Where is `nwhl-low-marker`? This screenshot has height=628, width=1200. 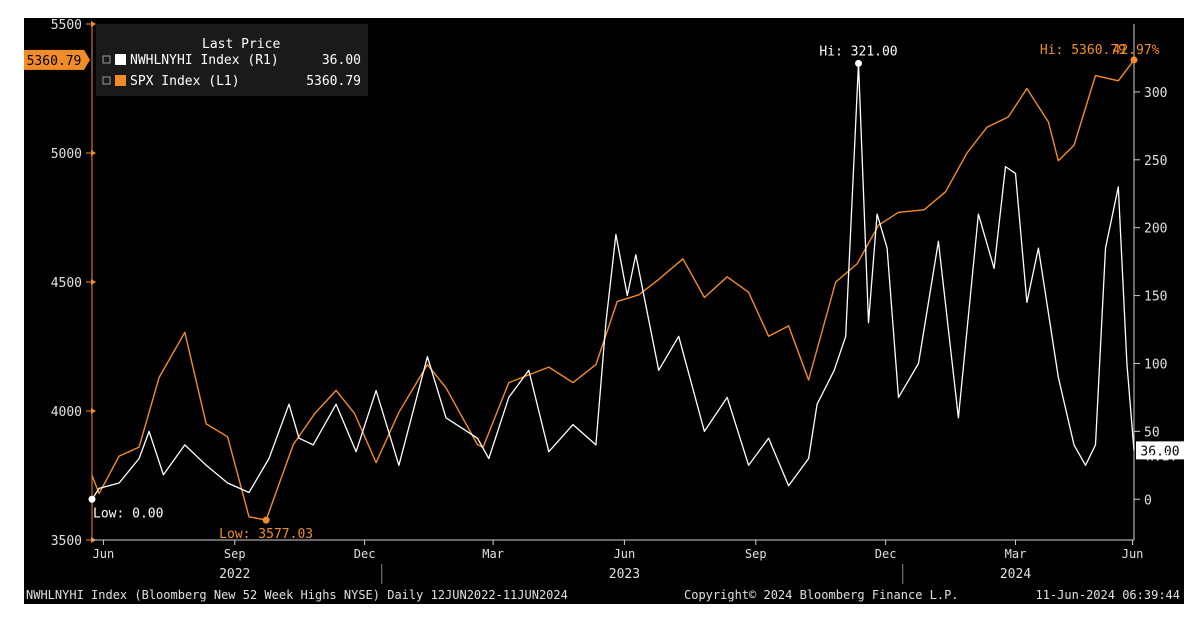 nwhl-low-marker is located at coordinates (92, 499).